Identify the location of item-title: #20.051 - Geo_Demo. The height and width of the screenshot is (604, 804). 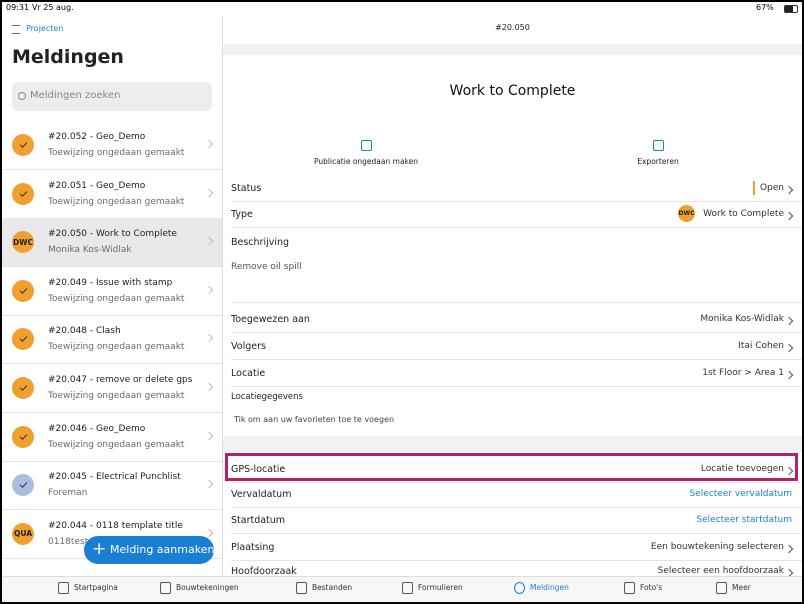
(97, 185).